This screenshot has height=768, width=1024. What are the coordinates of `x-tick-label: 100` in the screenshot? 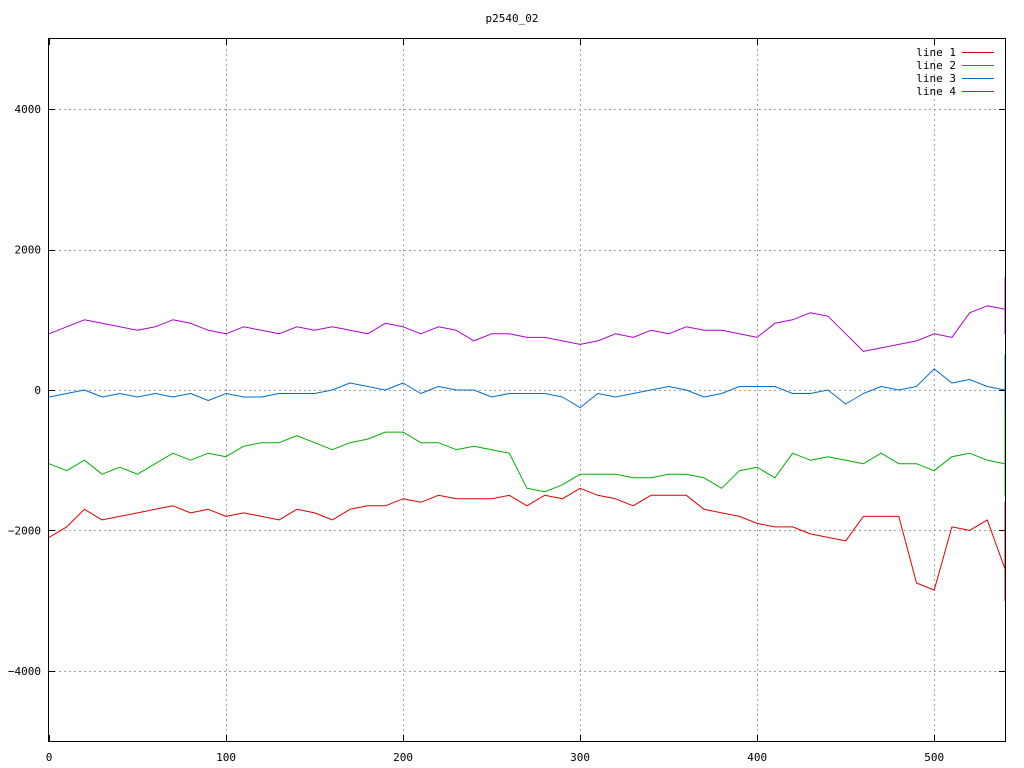 It's located at (226, 757).